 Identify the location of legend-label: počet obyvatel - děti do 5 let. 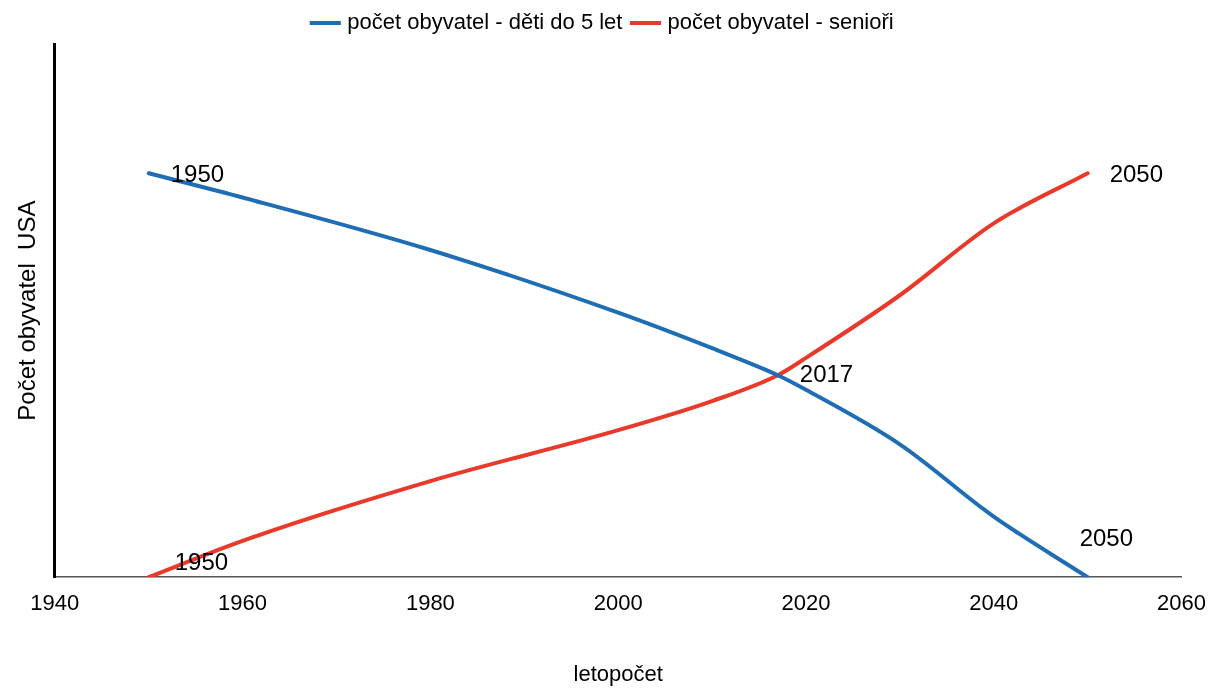
(485, 22).